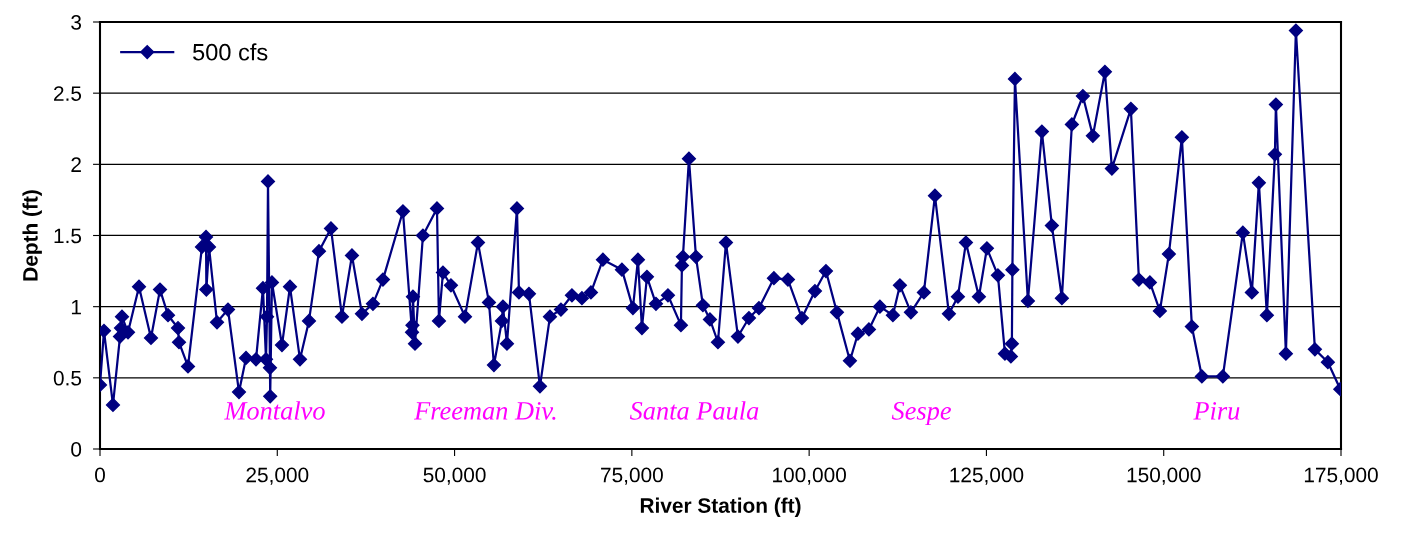  I want to click on x-axis-title: River Station (ft), so click(720, 507).